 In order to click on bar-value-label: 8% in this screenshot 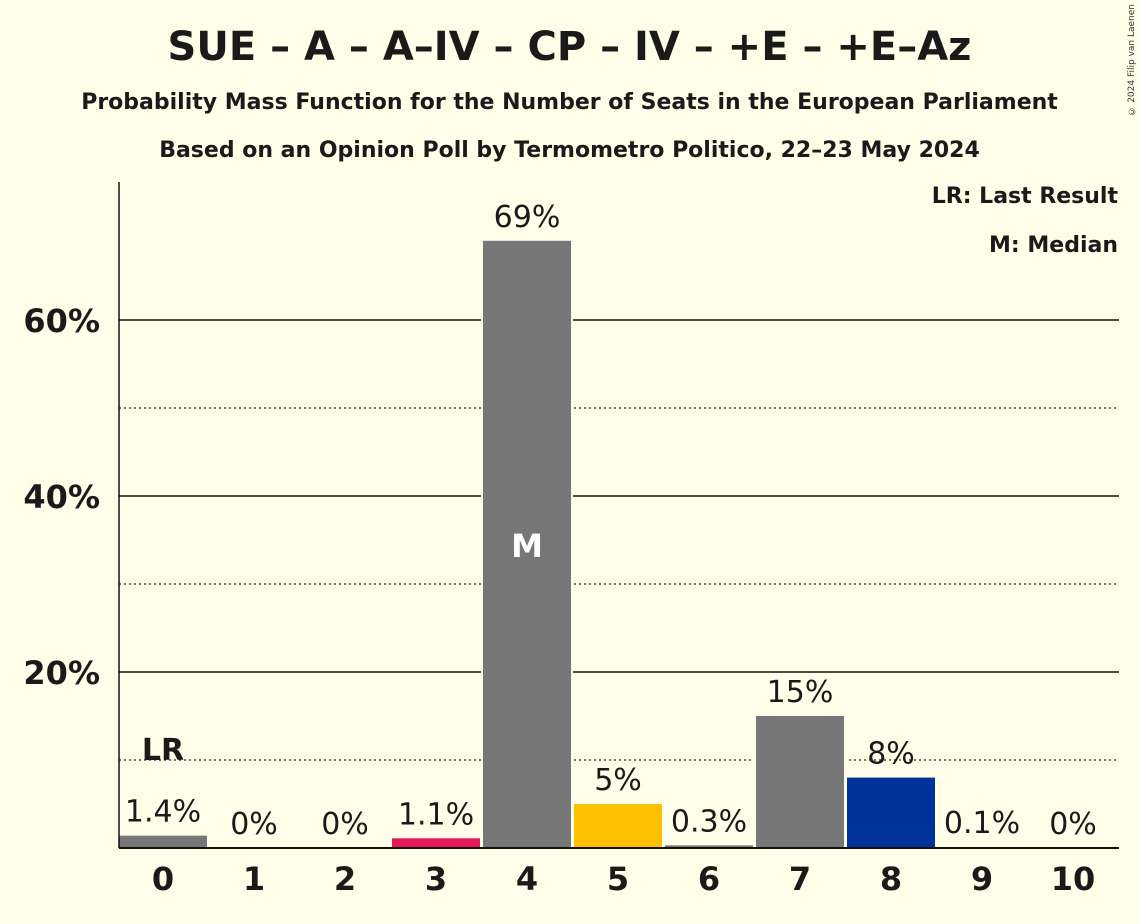, I will do `click(891, 754)`.